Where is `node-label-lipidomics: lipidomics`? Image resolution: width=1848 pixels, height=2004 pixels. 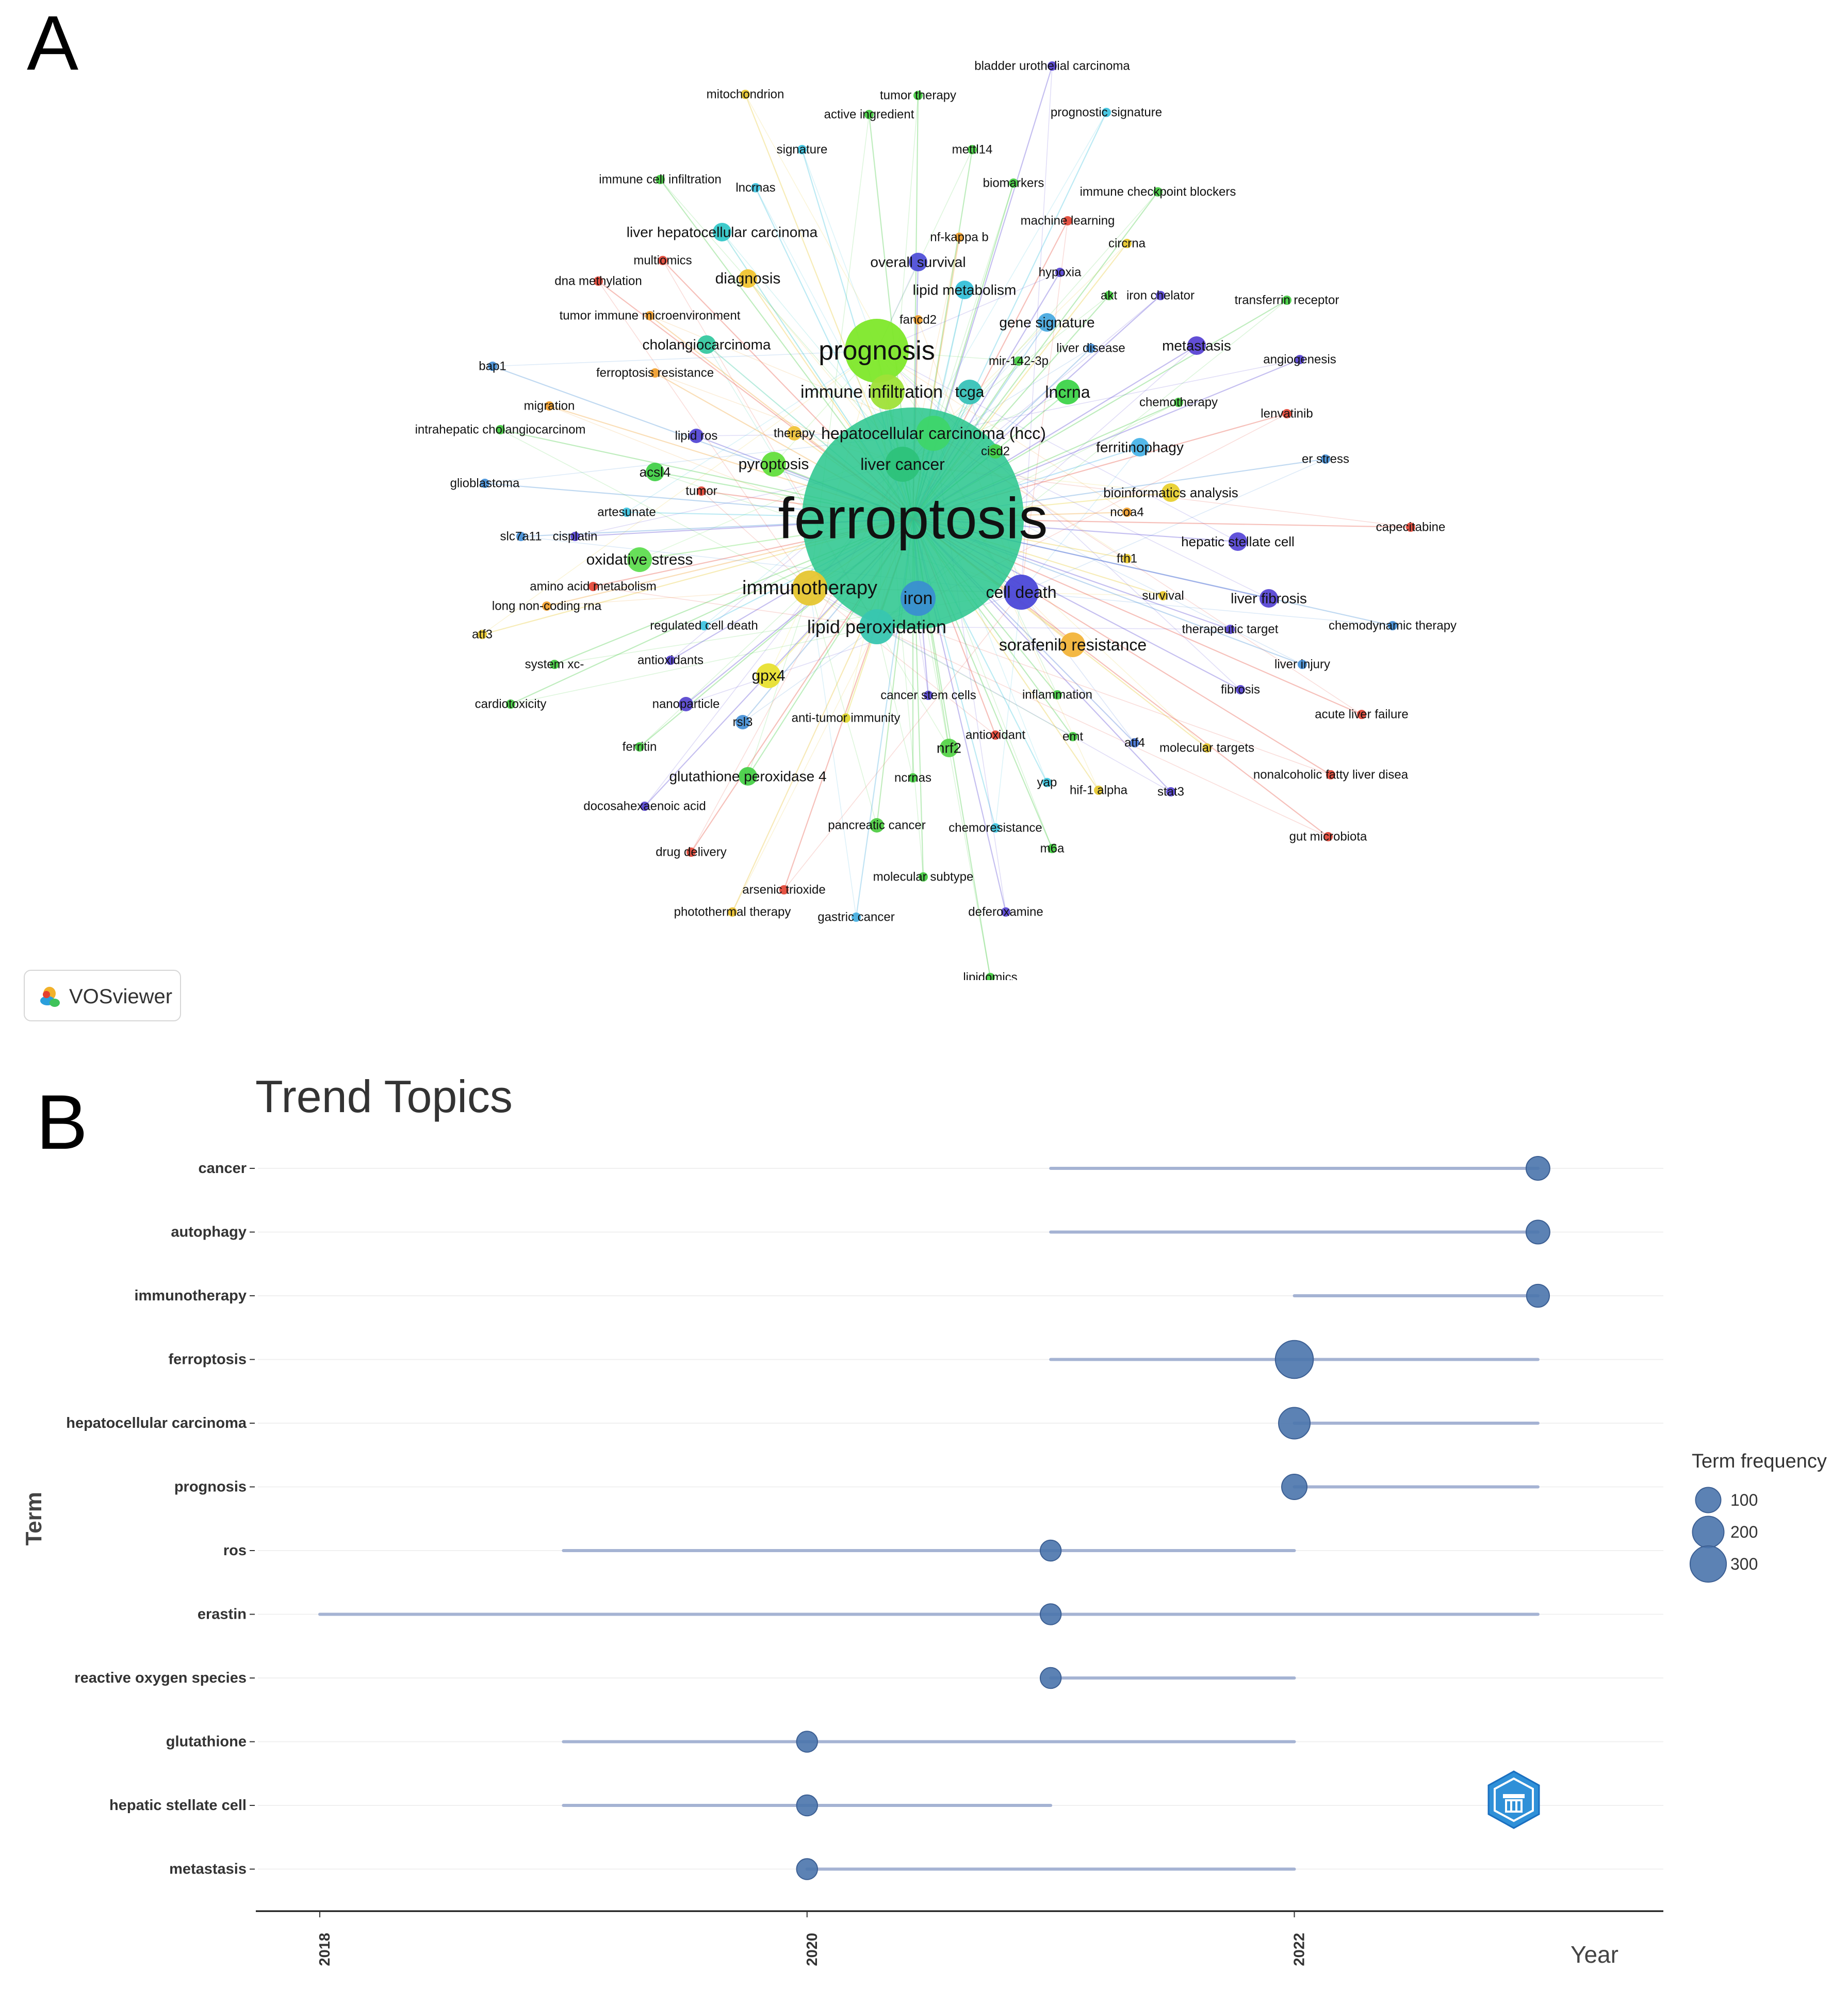 node-label-lipidomics: lipidomics is located at coordinates (990, 976).